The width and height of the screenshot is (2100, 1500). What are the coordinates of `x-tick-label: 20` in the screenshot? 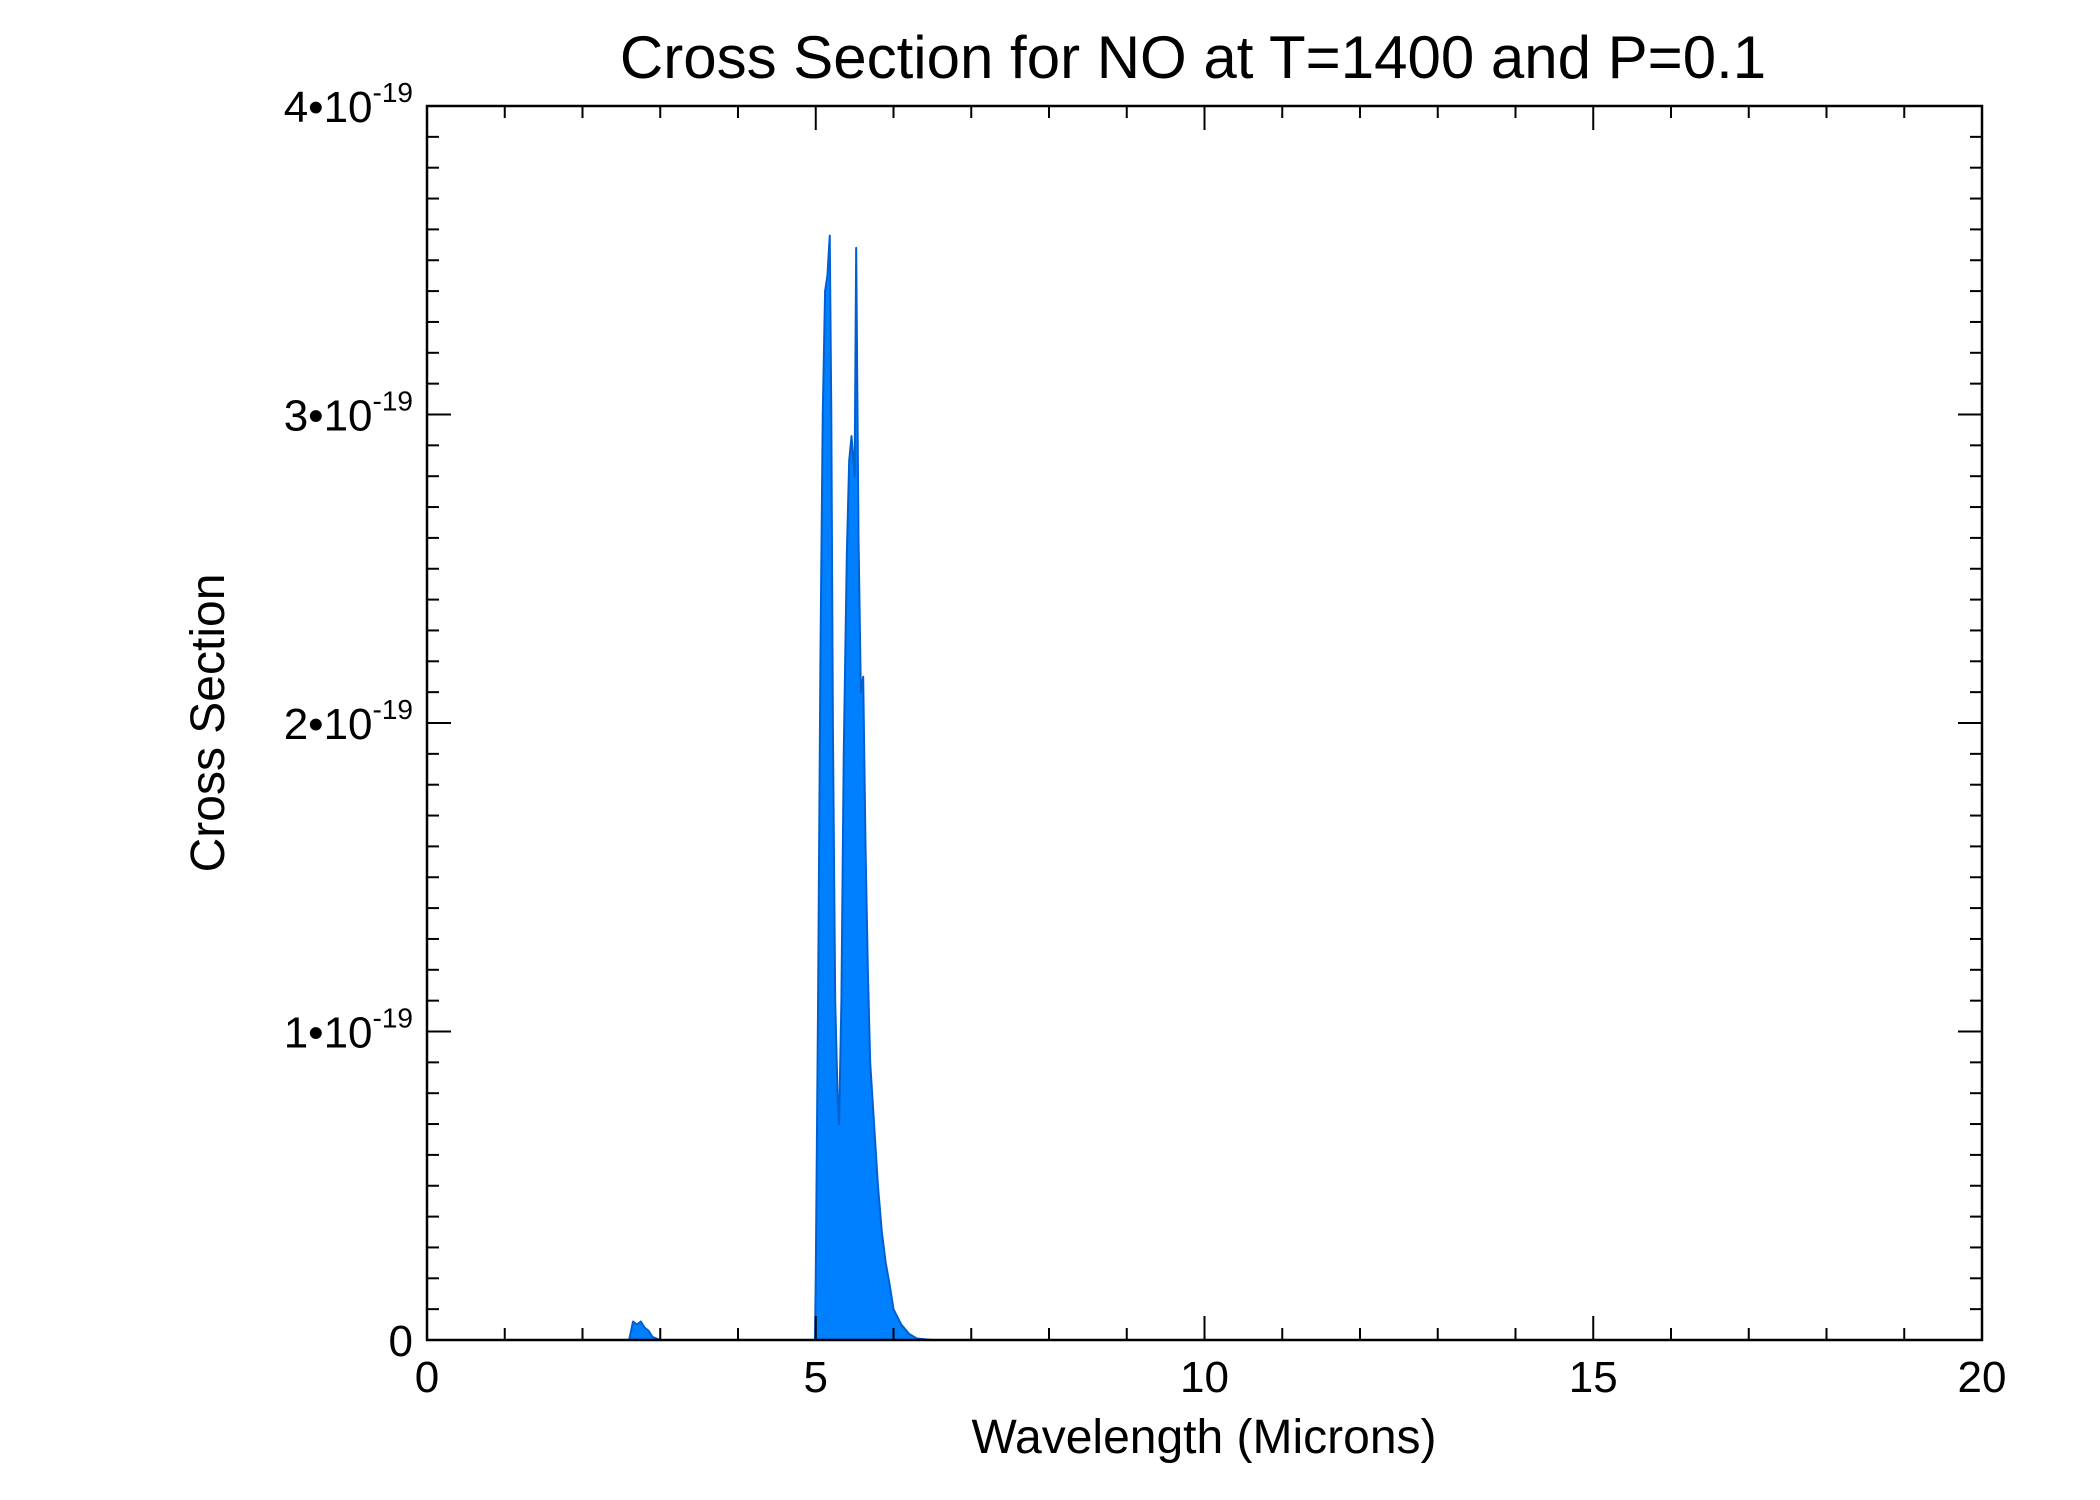 It's located at (1982, 1377).